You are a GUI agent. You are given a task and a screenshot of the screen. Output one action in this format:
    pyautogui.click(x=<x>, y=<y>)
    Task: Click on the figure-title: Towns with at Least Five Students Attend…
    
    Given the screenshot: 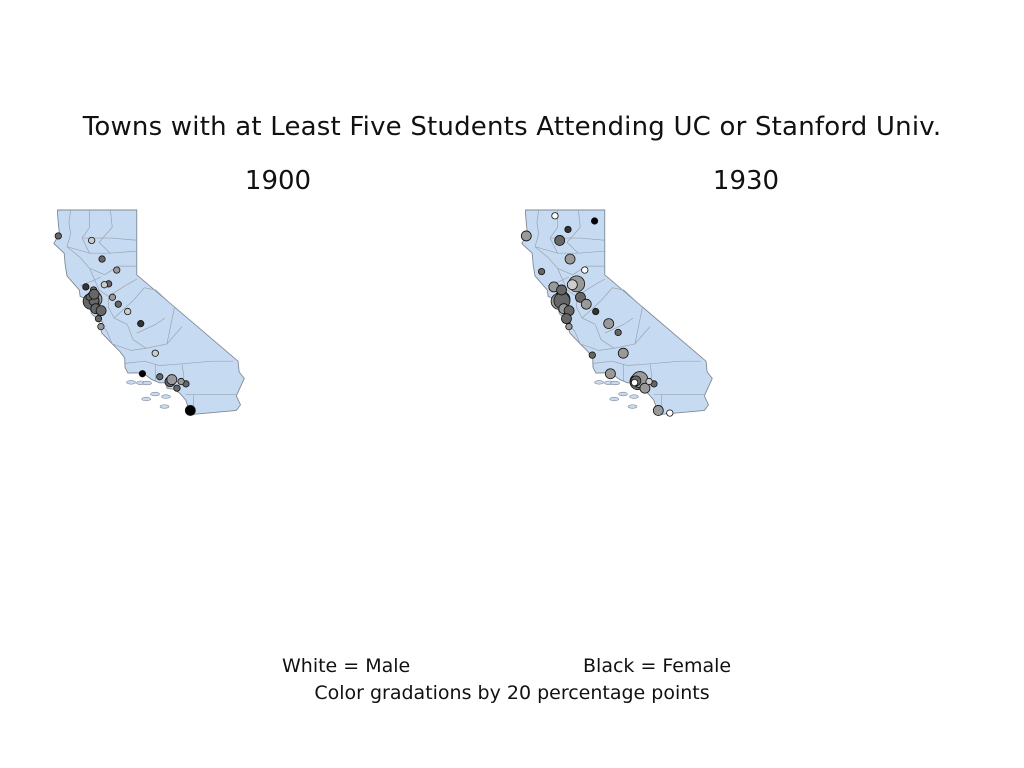 What is the action you would take?
    pyautogui.click(x=512, y=127)
    